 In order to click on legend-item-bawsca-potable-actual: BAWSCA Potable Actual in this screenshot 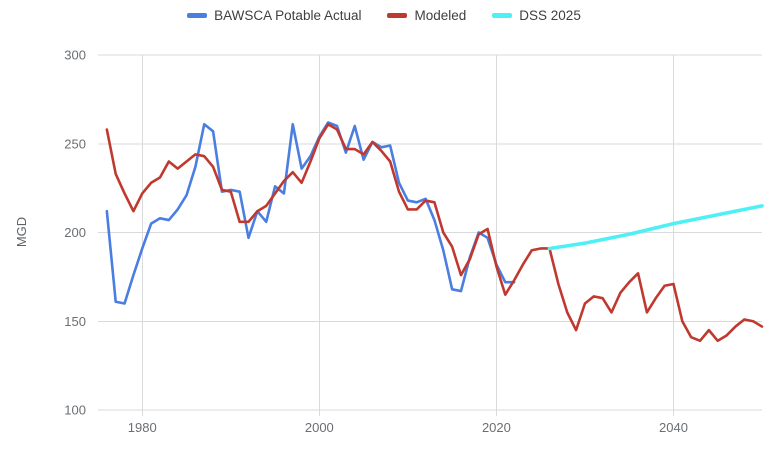, I will do `click(274, 15)`.